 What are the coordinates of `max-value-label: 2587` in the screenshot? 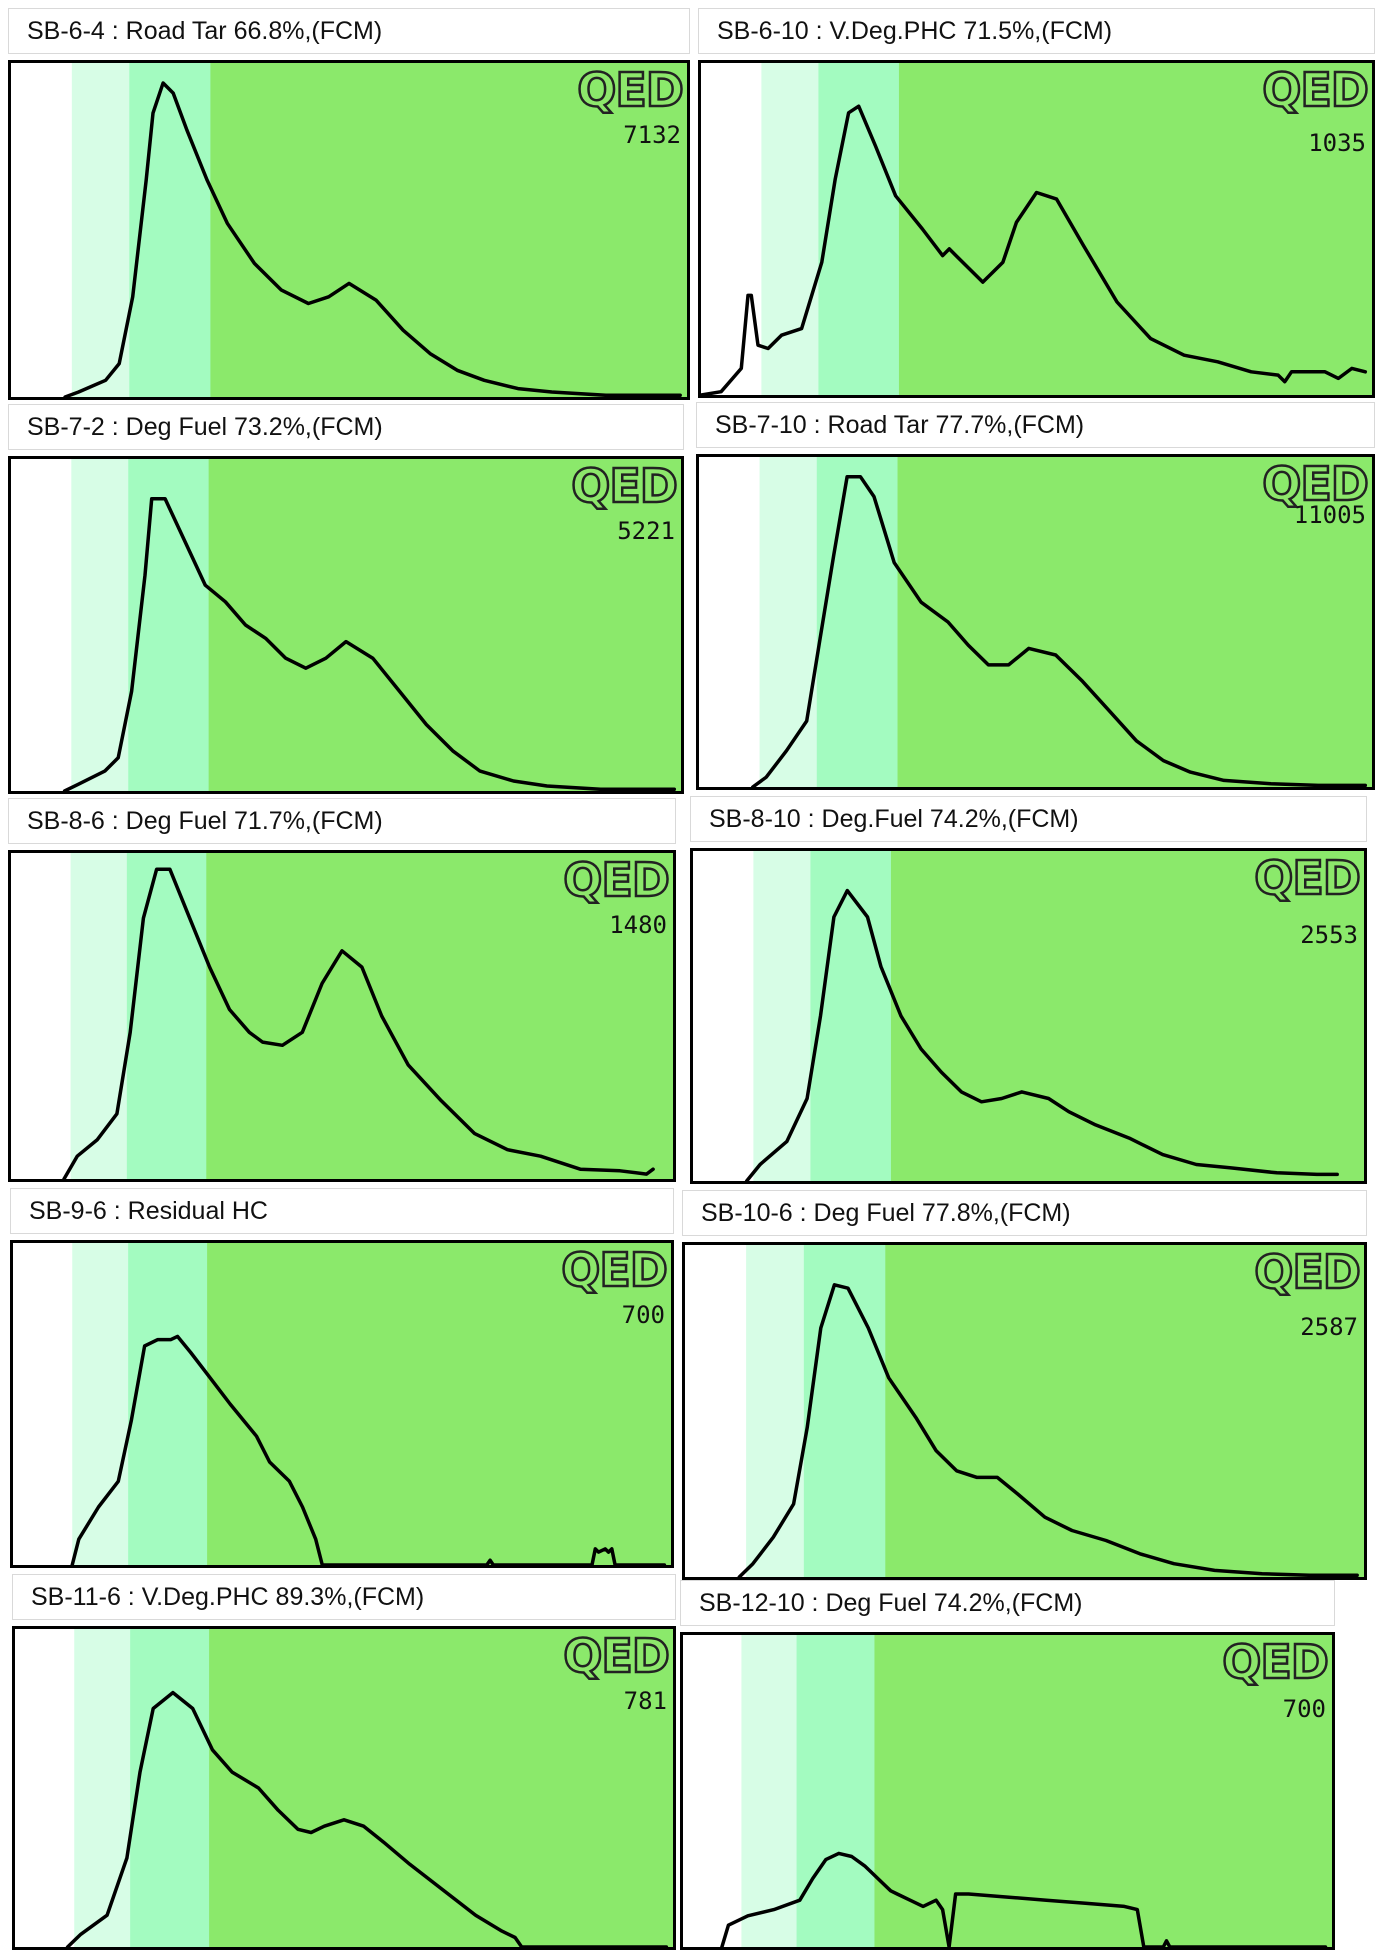 It's located at (1329, 1327).